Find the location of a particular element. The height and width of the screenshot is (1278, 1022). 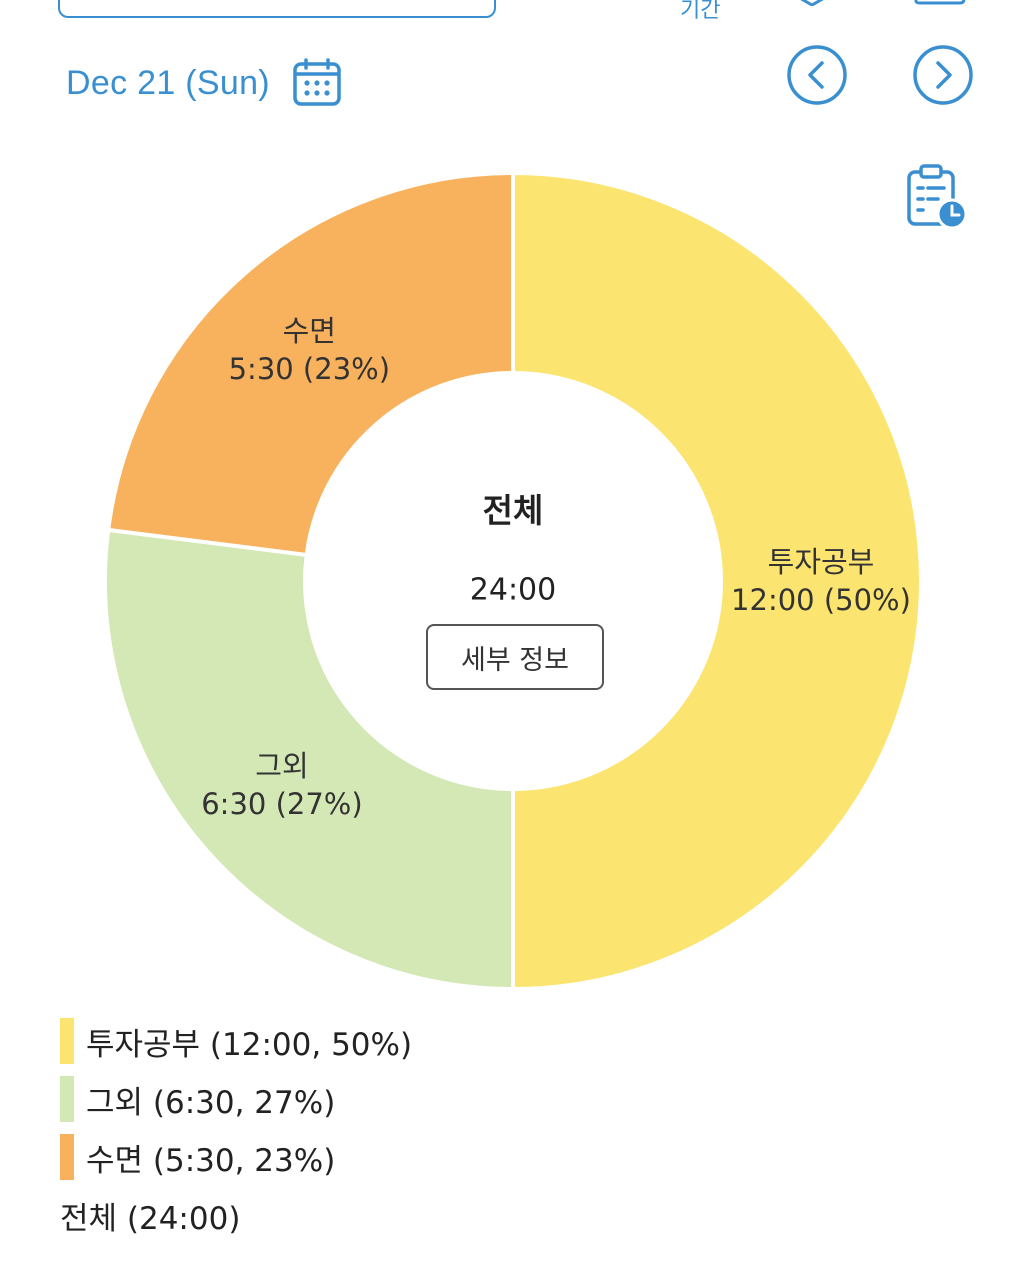

date-label: Dec 21 (Sun) is located at coordinates (168, 82).